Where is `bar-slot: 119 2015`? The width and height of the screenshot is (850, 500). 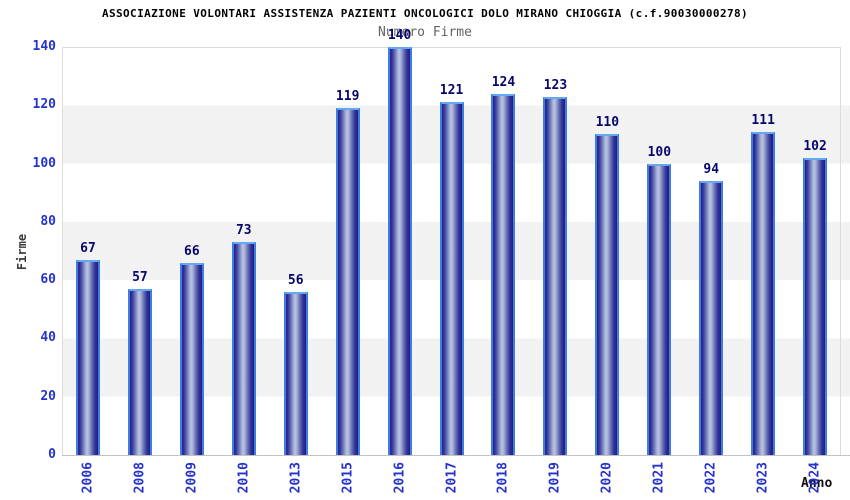
bar-slot: 119 2015 is located at coordinates (348, 270).